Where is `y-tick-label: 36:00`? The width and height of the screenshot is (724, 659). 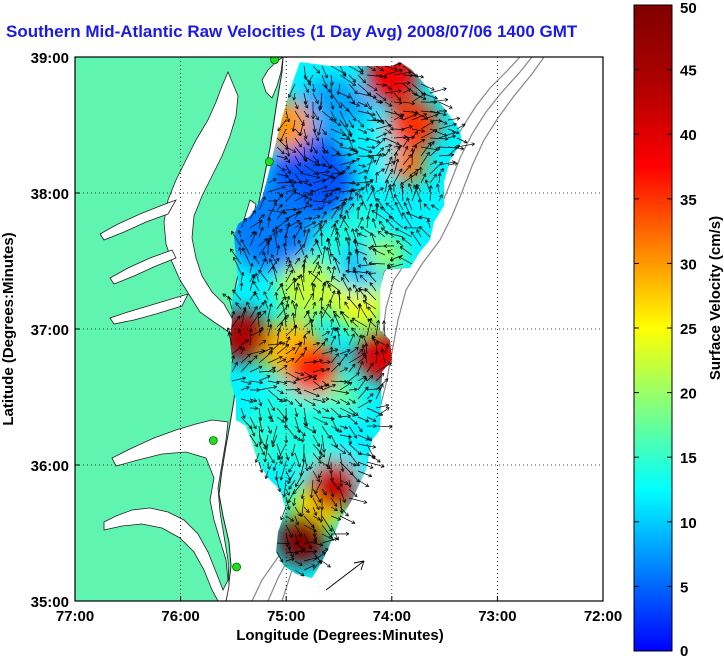
y-tick-label: 36:00 is located at coordinates (50, 466).